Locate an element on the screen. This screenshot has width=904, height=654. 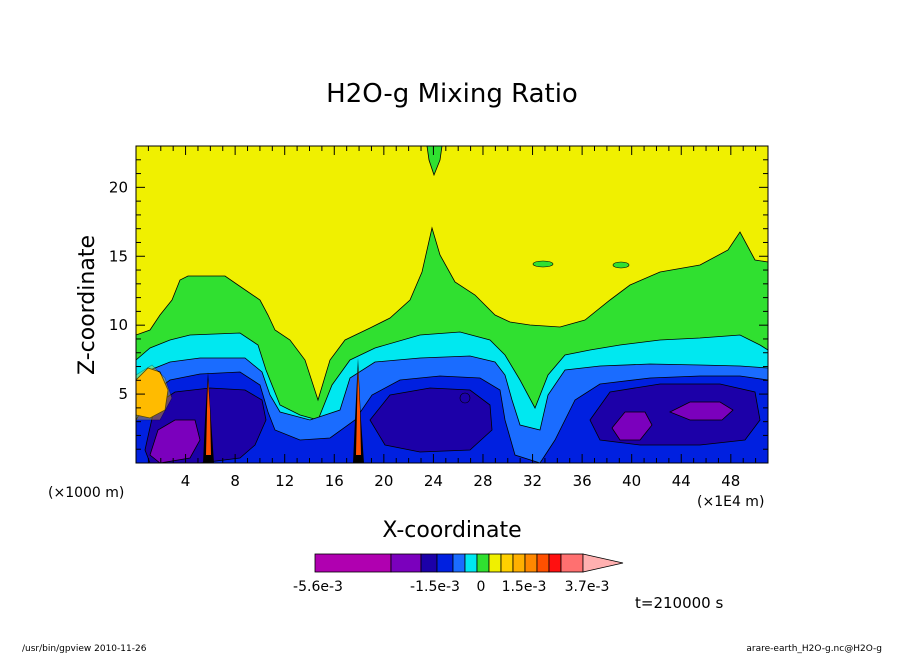
y-axis-label: Z-coordinate is located at coordinates (87, 305).